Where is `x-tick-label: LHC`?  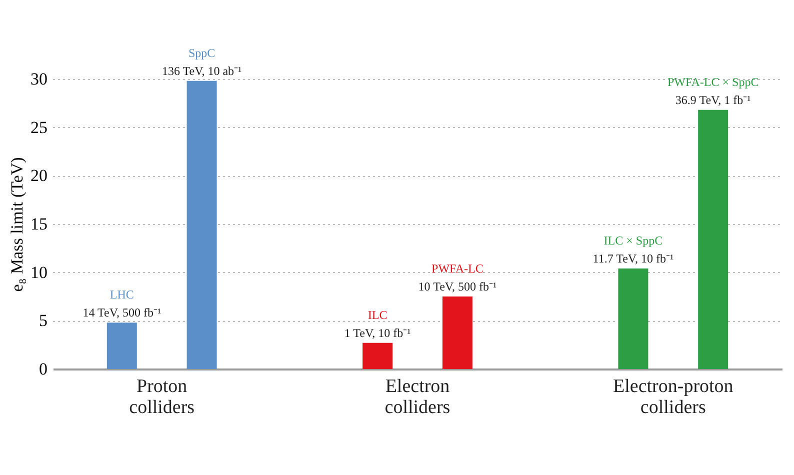 x-tick-label: LHC is located at coordinates (122, 295).